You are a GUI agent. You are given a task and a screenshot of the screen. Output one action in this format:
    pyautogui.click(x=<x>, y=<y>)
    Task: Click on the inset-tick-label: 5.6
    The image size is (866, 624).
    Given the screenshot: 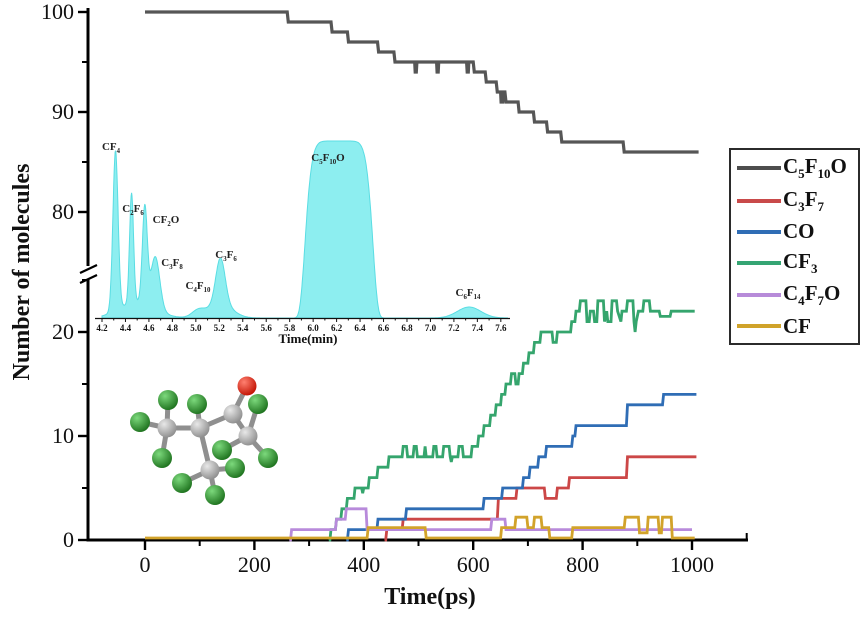 What is the action you would take?
    pyautogui.click(x=267, y=328)
    